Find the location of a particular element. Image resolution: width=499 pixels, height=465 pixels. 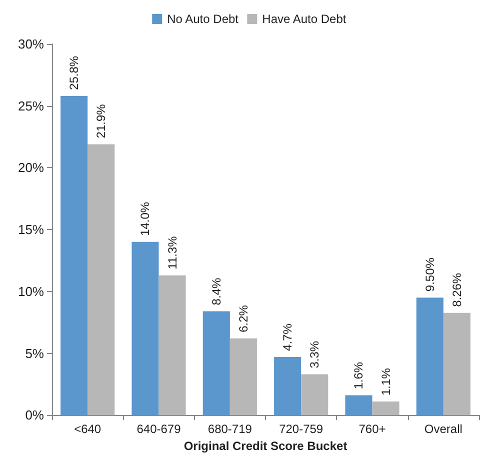

data-label: 1.6% is located at coordinates (359, 376).